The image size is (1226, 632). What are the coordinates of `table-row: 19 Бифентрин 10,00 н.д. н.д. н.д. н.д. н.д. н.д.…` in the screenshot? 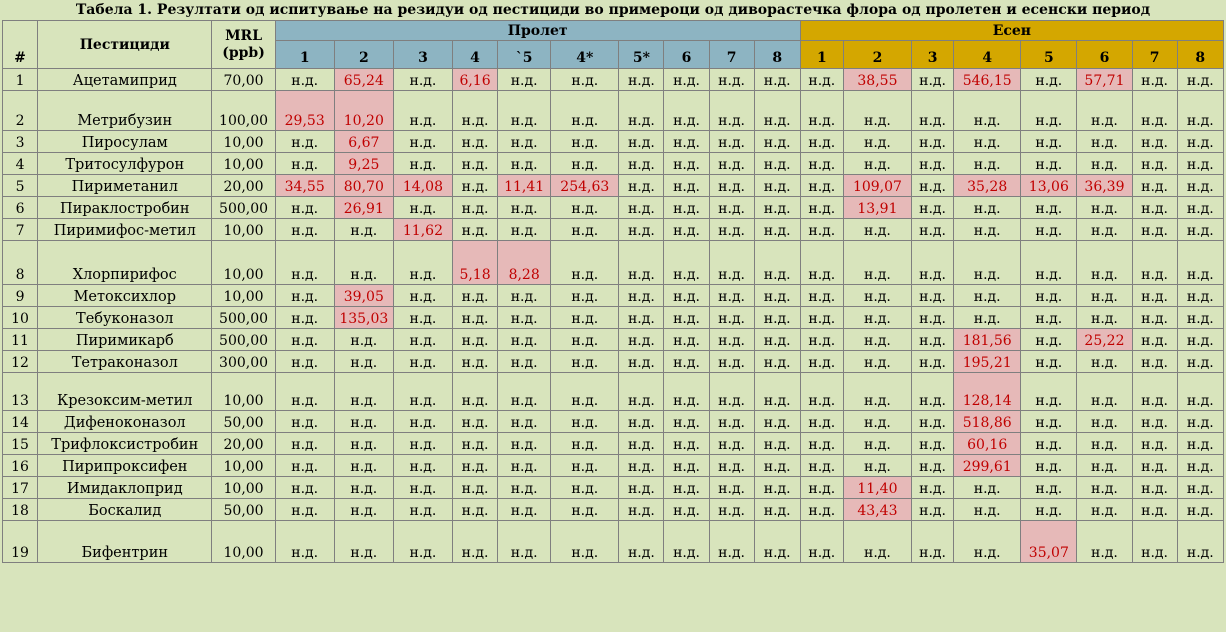 It's located at (613, 541).